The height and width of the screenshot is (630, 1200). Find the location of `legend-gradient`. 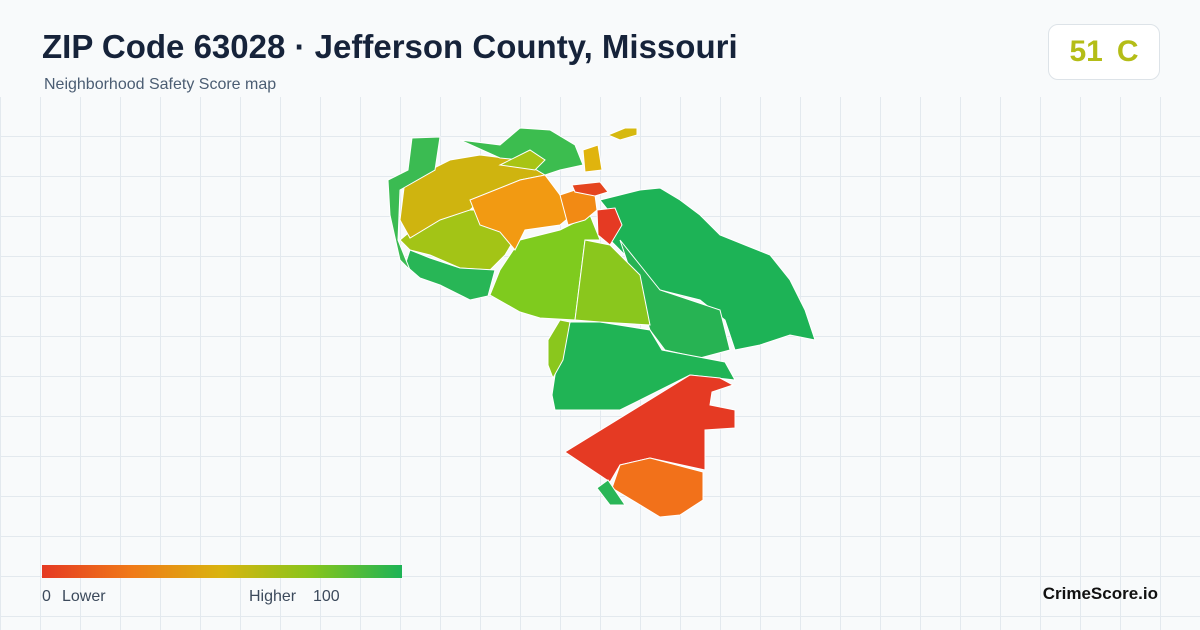

legend-gradient is located at coordinates (222, 571).